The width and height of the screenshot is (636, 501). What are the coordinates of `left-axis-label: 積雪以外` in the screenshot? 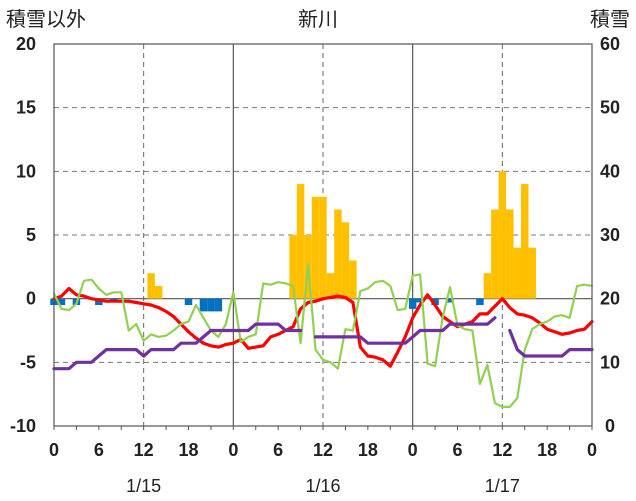 It's located at (46, 19).